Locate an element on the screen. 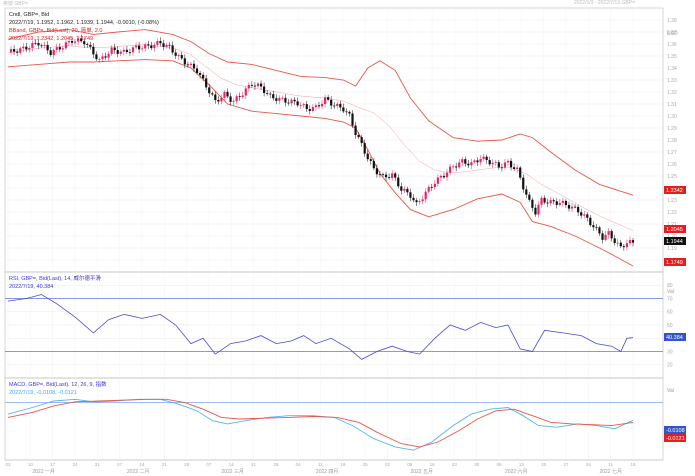  date-tick-label: 03 is located at coordinates (9, 464).